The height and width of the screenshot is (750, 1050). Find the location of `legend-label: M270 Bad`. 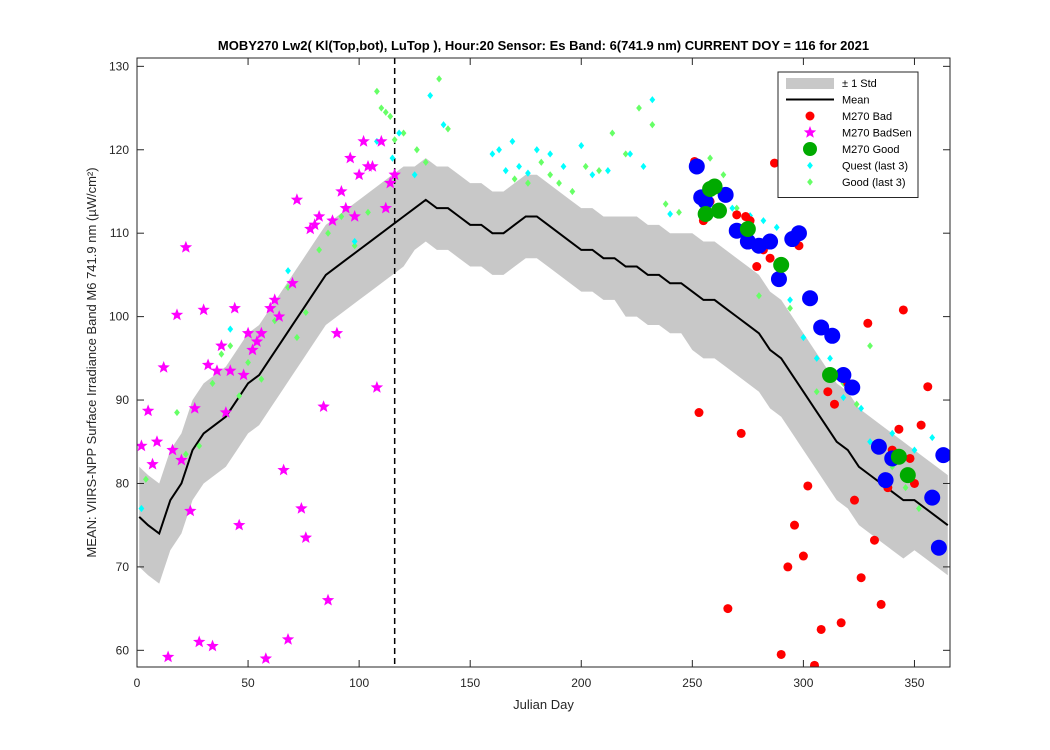

legend-label: M270 Bad is located at coordinates (867, 117).